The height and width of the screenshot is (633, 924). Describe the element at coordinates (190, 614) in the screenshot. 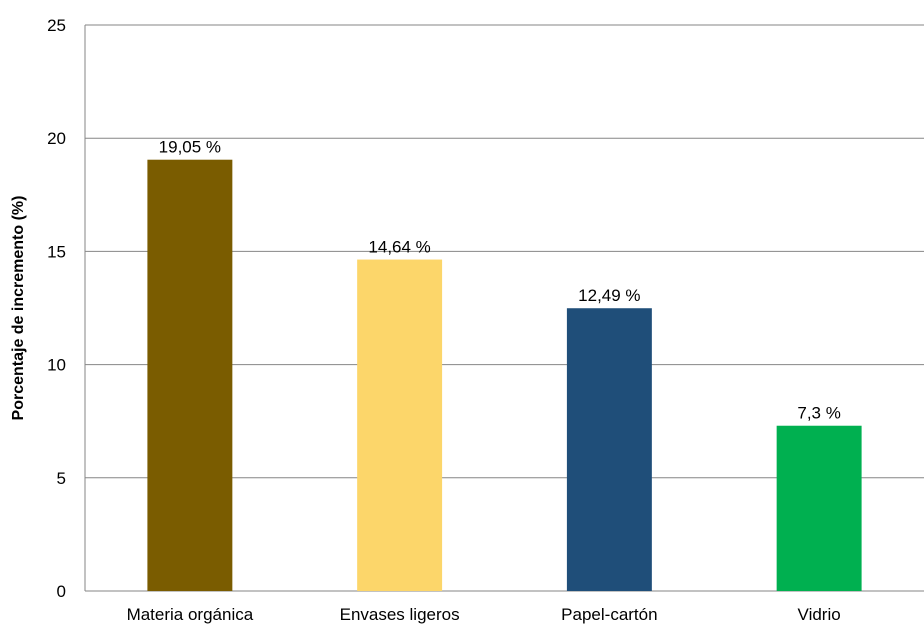

I see `x-category-label: Materia orgánica` at that location.